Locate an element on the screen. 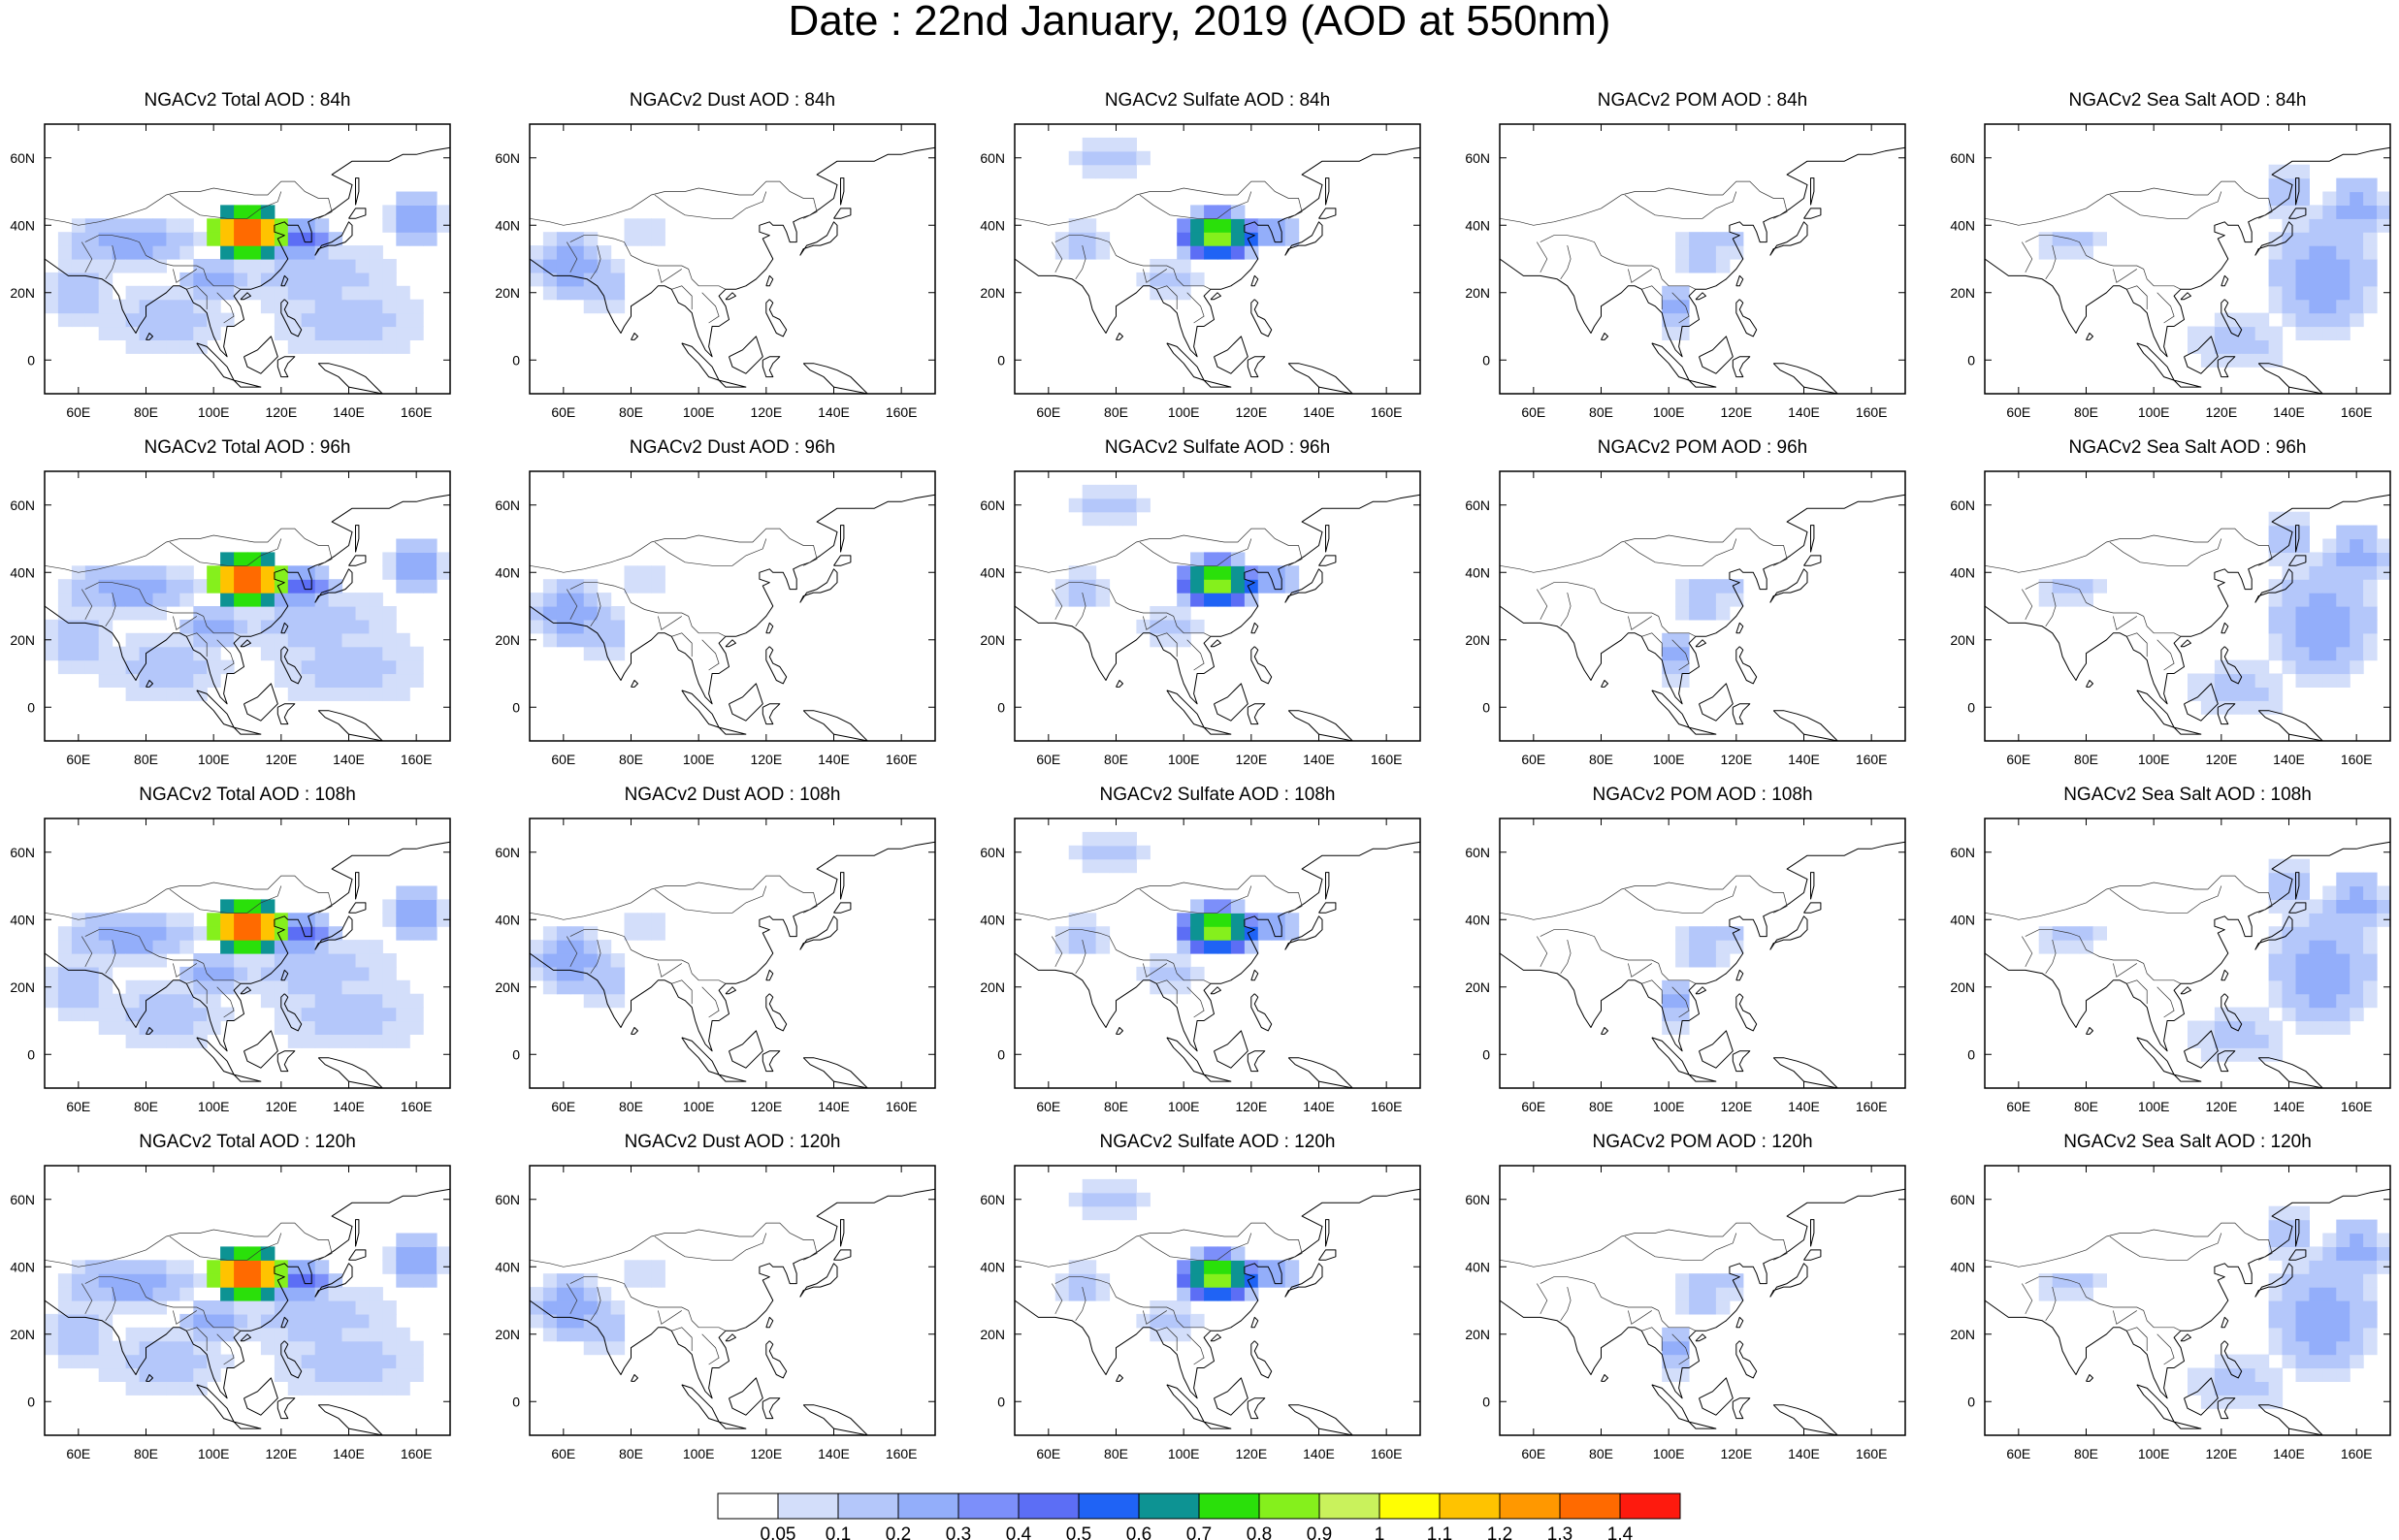 The width and height of the screenshot is (2399, 1540). country-borders is located at coordinates (1159, 947).